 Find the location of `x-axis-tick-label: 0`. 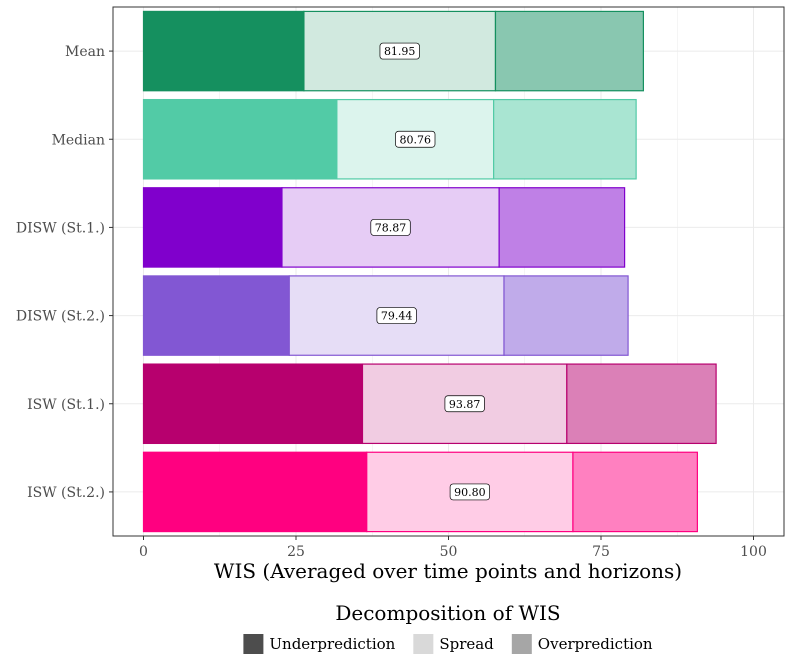

x-axis-tick-label: 0 is located at coordinates (143, 552).